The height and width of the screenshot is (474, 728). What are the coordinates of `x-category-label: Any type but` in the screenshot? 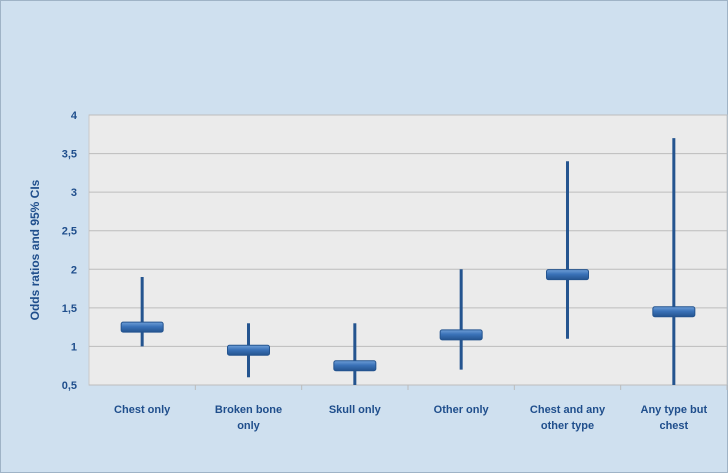 It's located at (674, 410).